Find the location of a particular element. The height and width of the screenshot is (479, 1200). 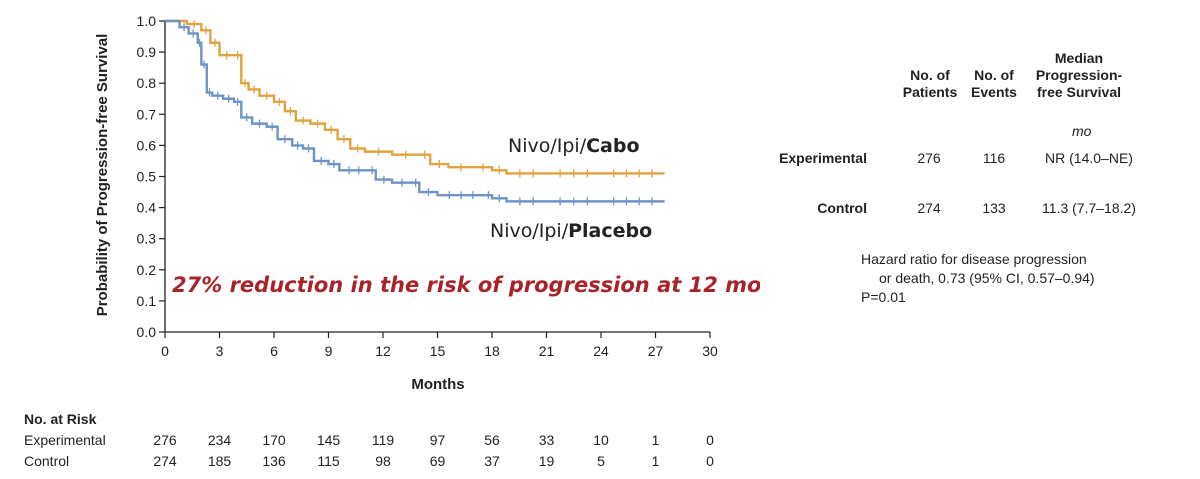

row-experimental-median: NR (14.0–NE) is located at coordinates (1089, 158).